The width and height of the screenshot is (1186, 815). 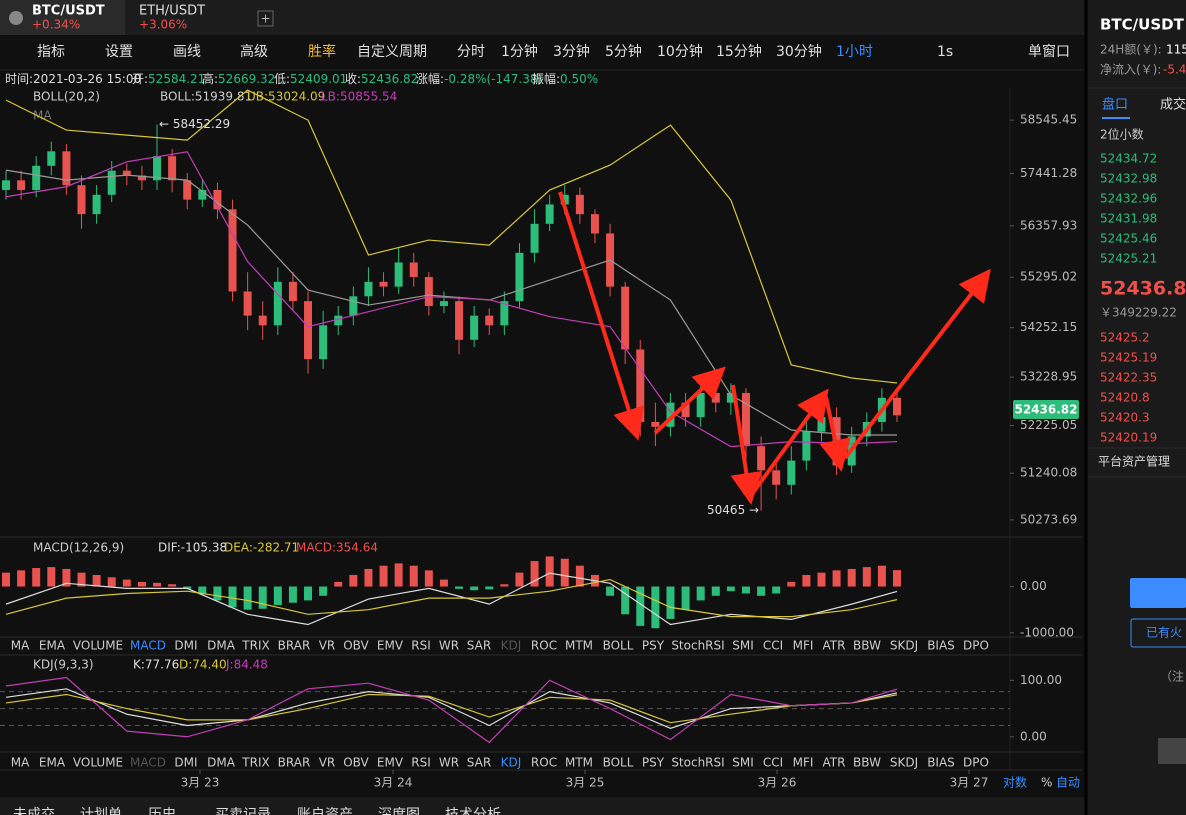 I want to click on toolbar-item: 1小时, so click(x=854, y=52).